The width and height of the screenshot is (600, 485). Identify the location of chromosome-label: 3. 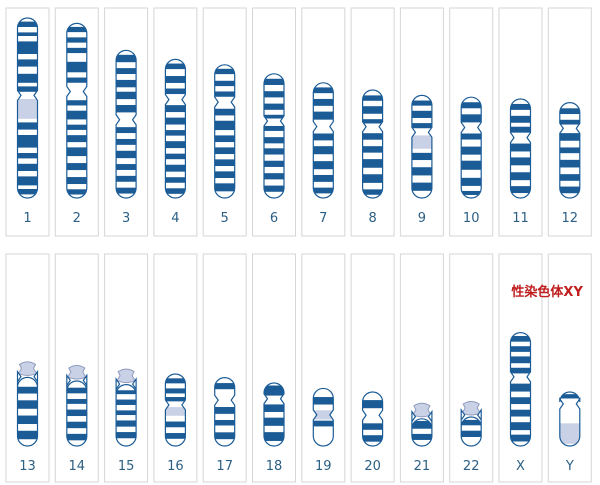
(126, 218).